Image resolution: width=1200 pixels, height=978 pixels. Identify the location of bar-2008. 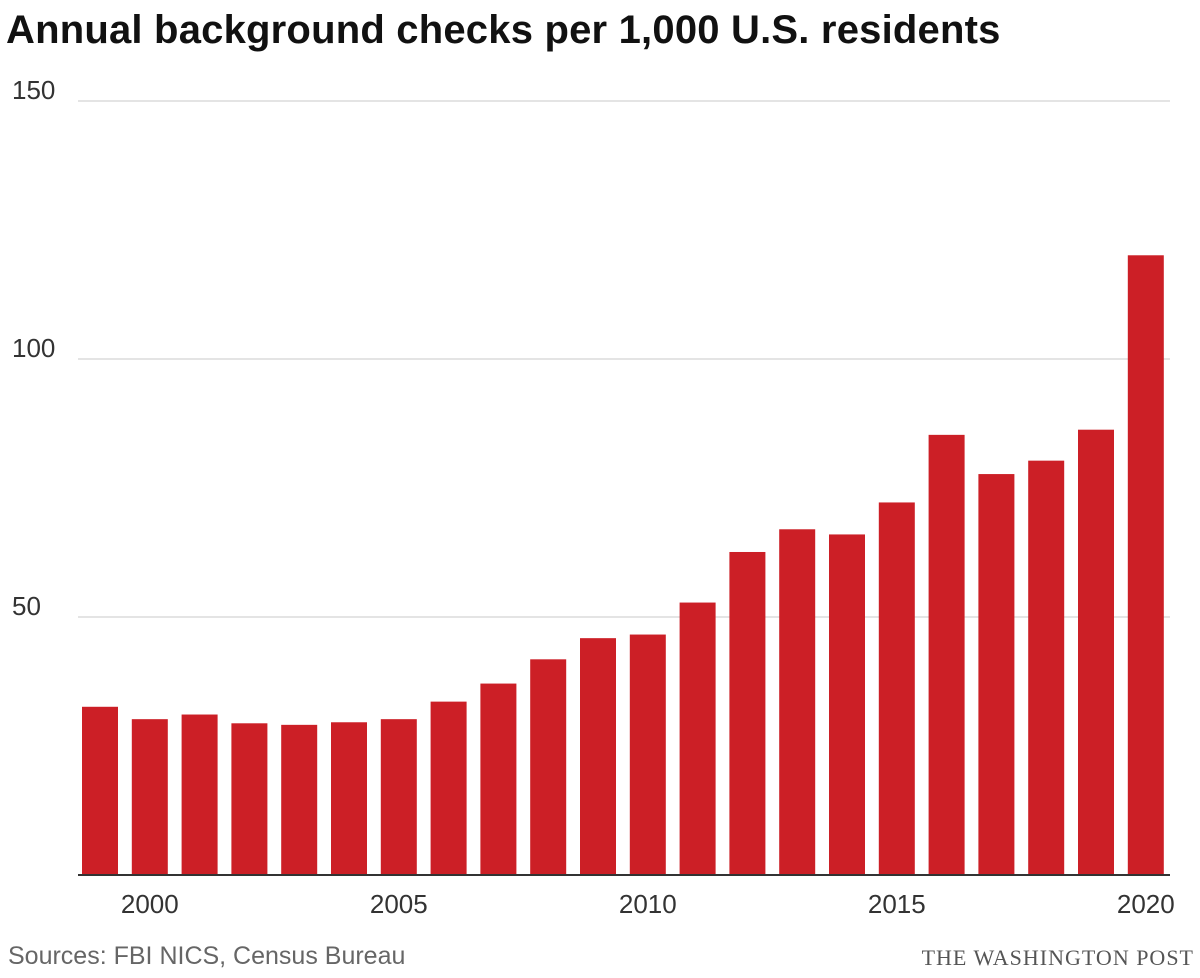
(548, 767).